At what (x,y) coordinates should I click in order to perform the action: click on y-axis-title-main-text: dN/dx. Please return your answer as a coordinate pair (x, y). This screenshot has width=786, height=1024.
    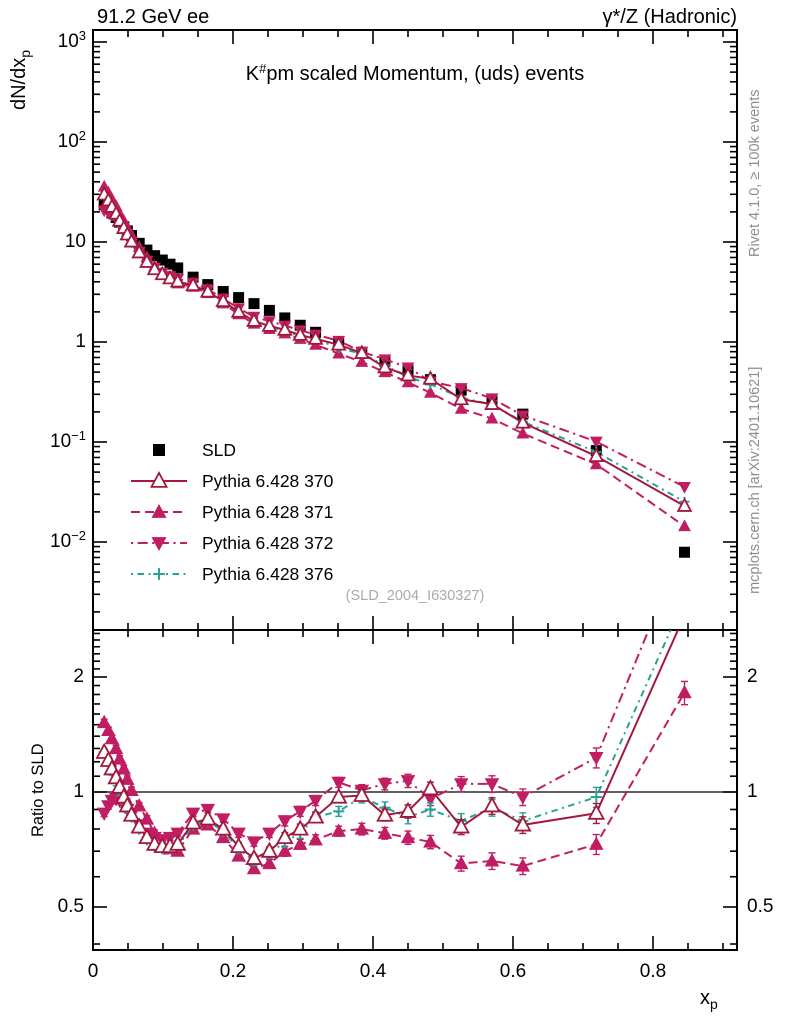
    Looking at the image, I should click on (19, 84).